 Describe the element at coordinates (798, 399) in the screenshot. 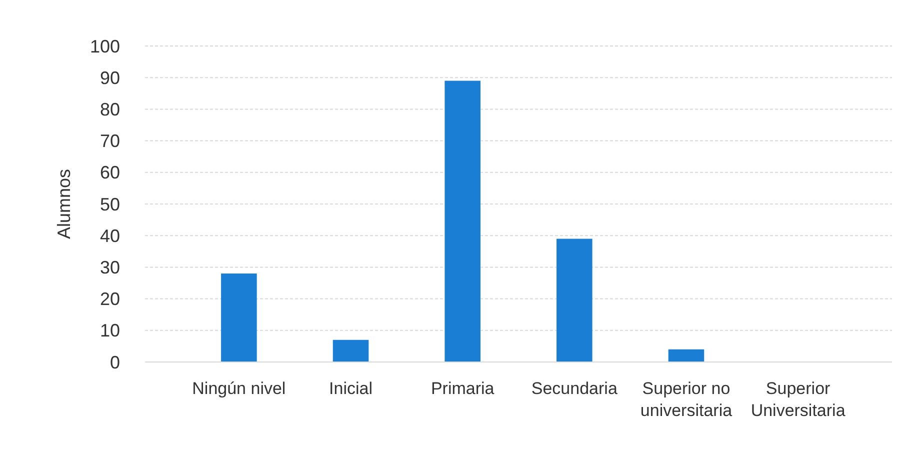

I see `x-tick-label: Superior Universitaria` at that location.